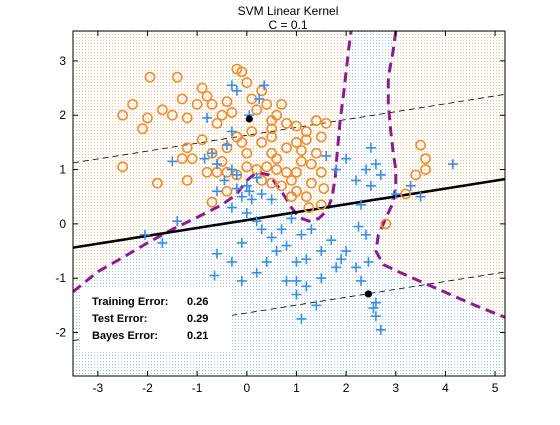 The image size is (560, 425). Describe the element at coordinates (197, 302) in the screenshot. I see `training-error-value: 0.26` at that location.